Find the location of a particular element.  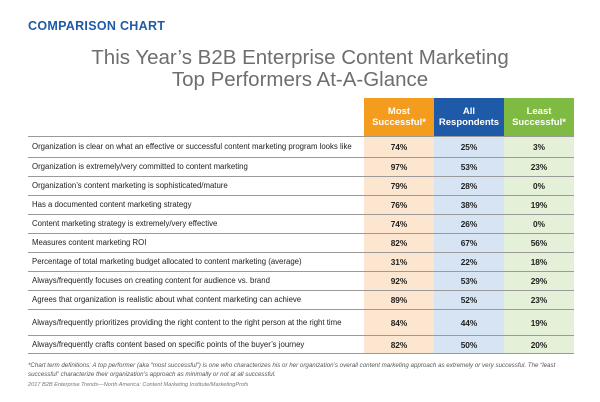

value-all-respondents: 22% is located at coordinates (469, 262).